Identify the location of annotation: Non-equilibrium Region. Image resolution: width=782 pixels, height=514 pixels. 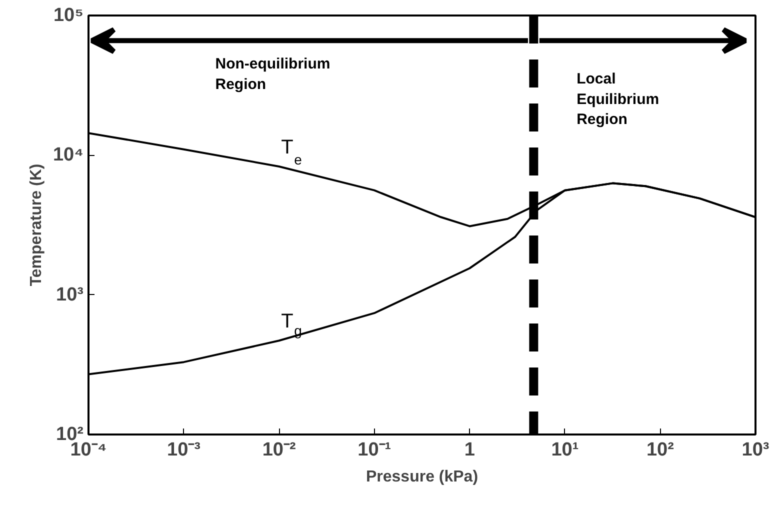
(272, 74).